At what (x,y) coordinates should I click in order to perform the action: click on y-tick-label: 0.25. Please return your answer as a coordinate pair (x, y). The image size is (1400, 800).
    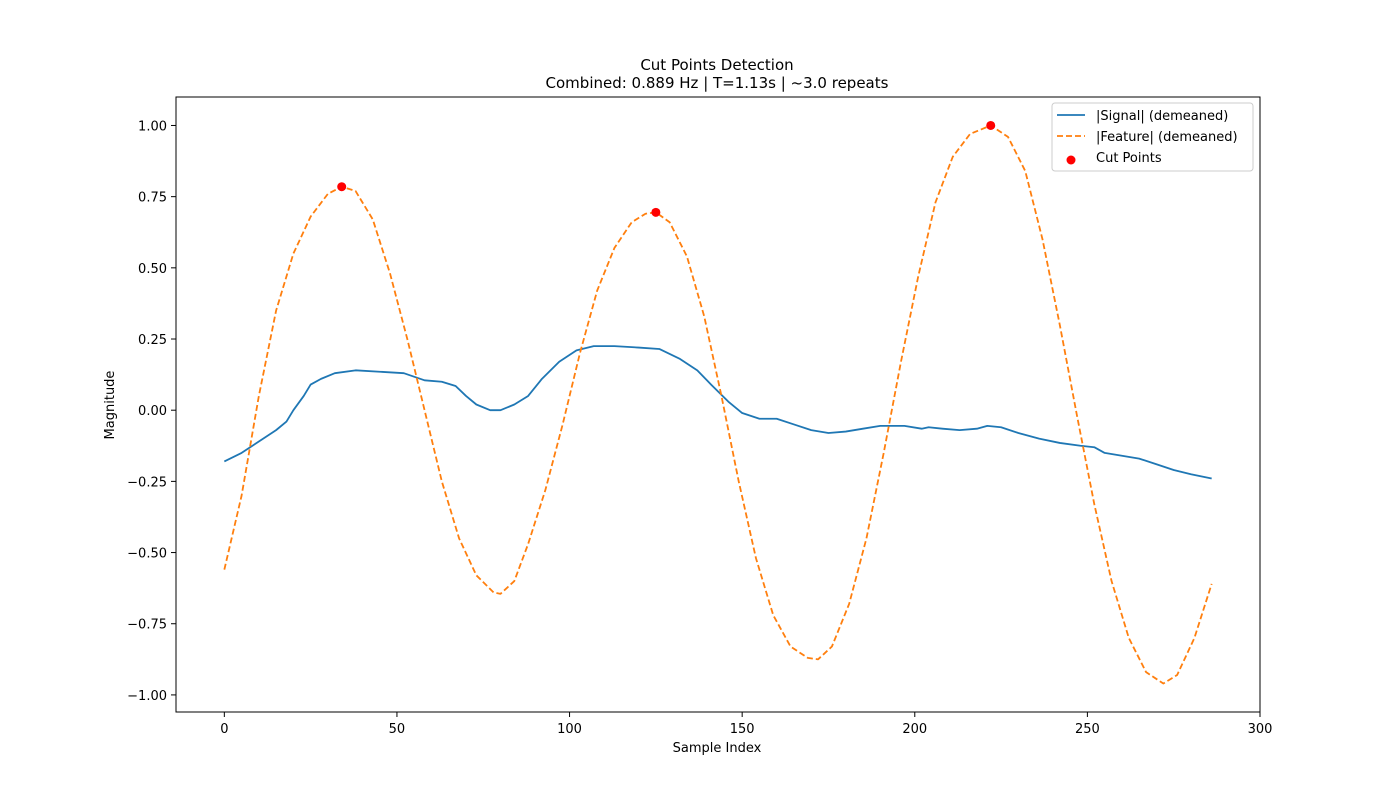
    Looking at the image, I should click on (152, 340).